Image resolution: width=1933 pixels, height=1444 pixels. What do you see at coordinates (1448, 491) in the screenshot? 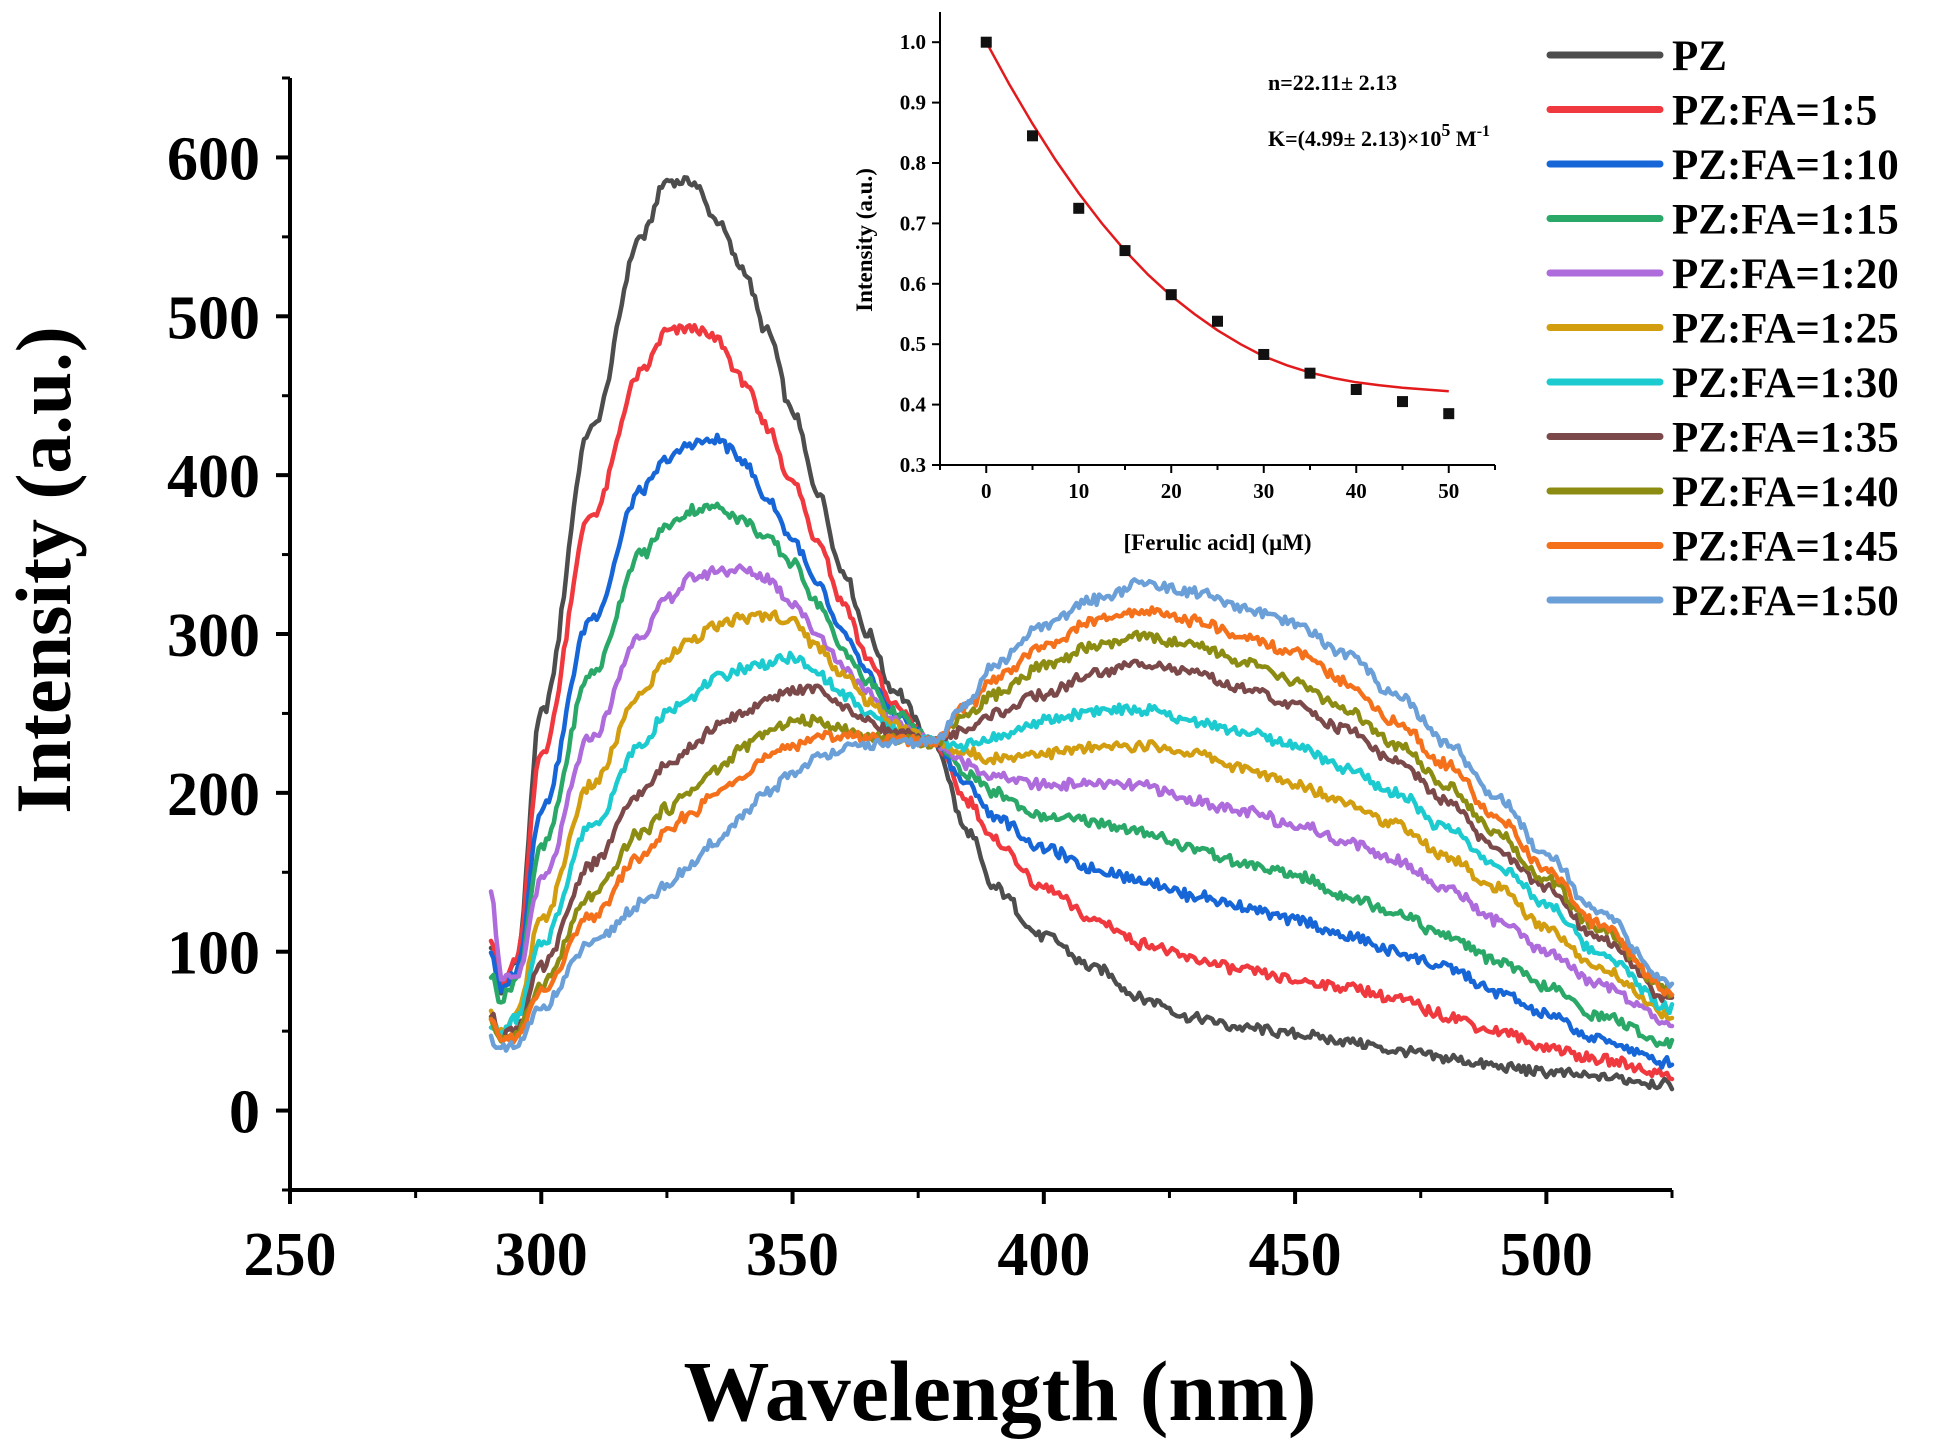
I see `inset-x-tick-label: 50` at bounding box center [1448, 491].